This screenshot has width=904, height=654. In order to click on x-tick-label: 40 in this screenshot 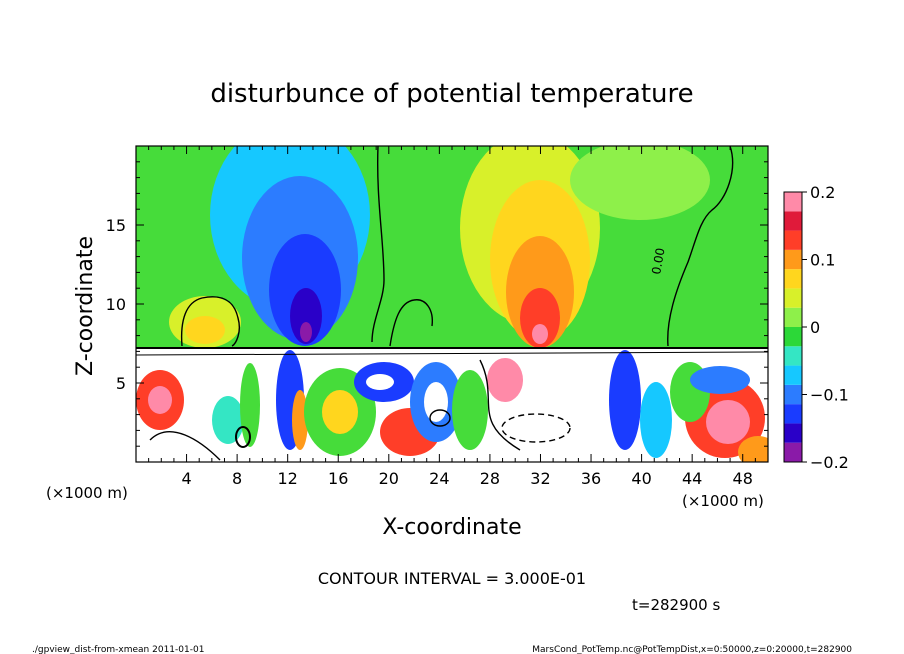, I will do `click(641, 478)`.